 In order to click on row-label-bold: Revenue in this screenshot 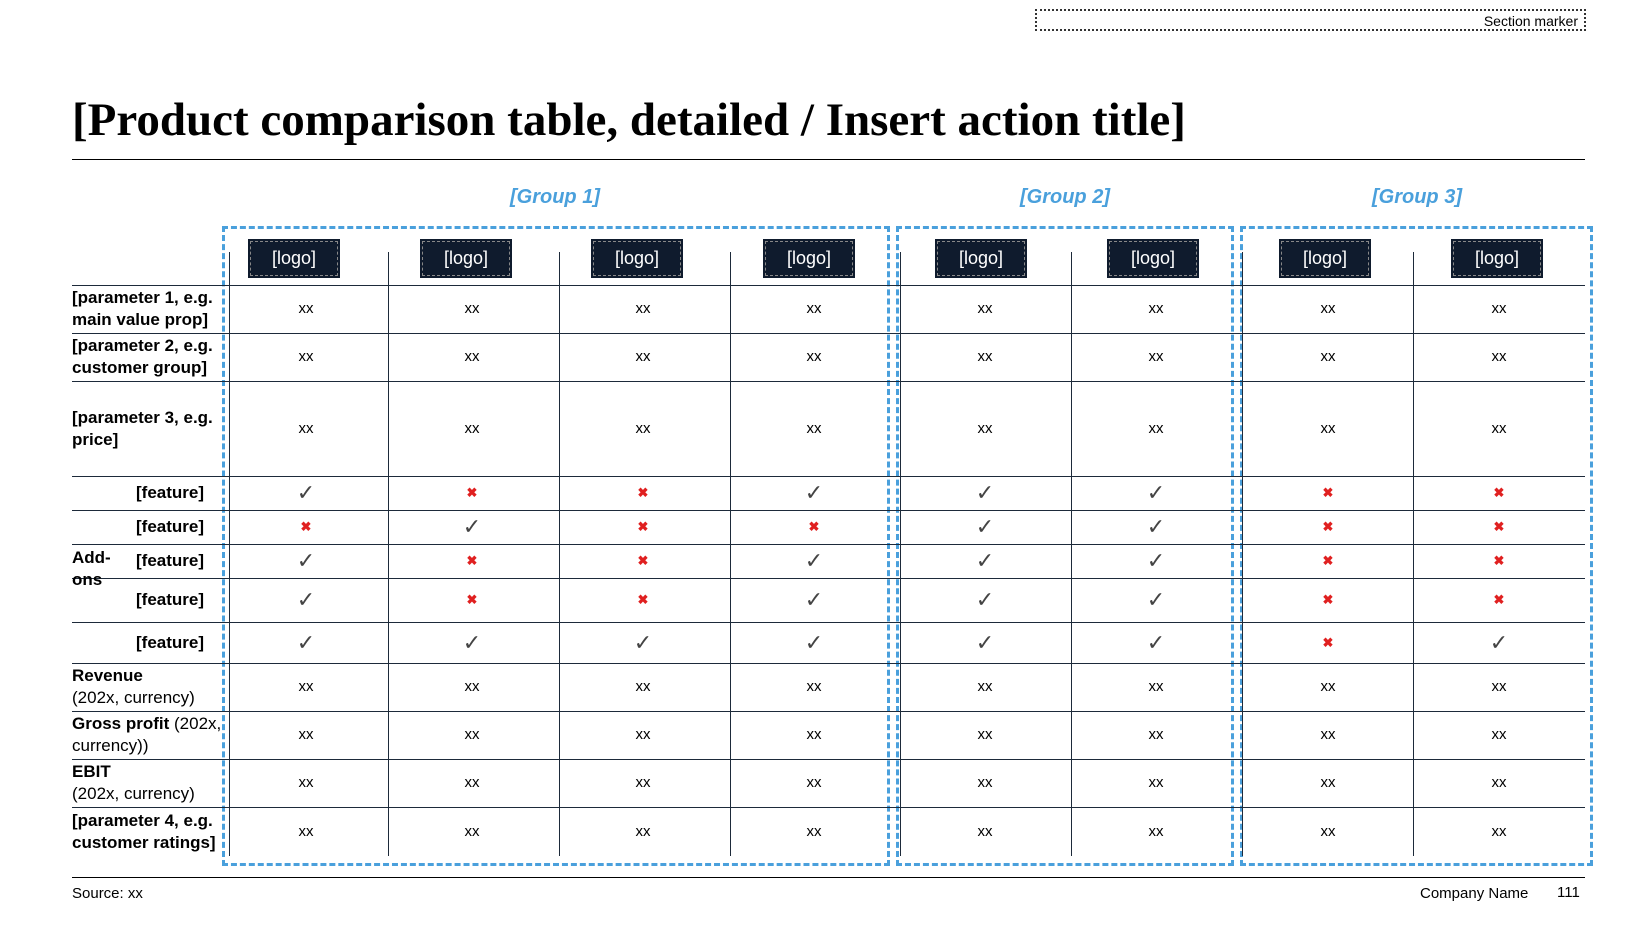, I will do `click(107, 675)`.